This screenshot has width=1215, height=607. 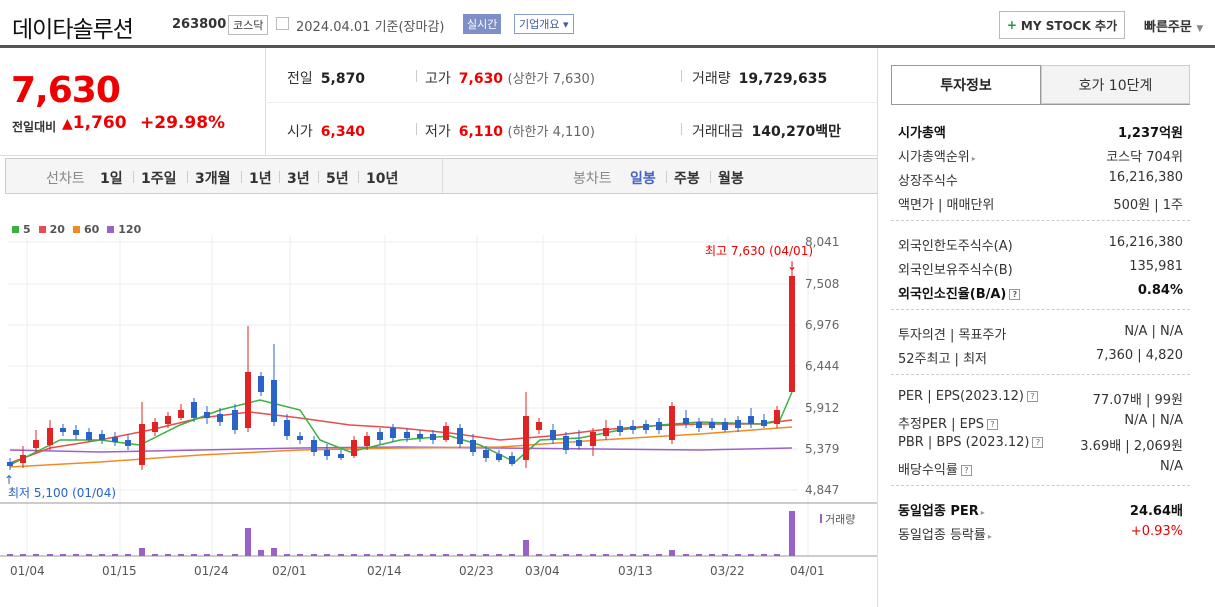 I want to click on info-key: 추정PER | EPS?, so click(x=948, y=422).